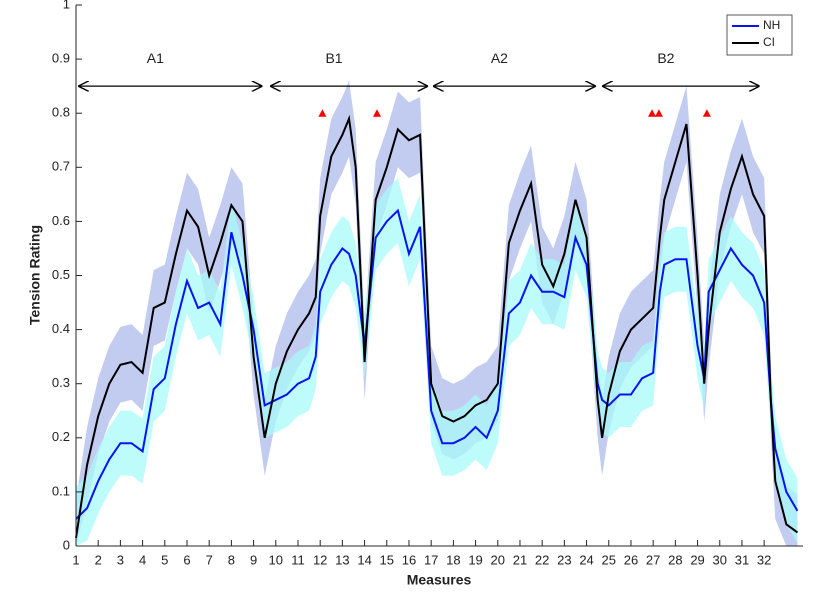 The image size is (834, 605). Describe the element at coordinates (431, 559) in the screenshot. I see `x-tick-label: 17` at that location.